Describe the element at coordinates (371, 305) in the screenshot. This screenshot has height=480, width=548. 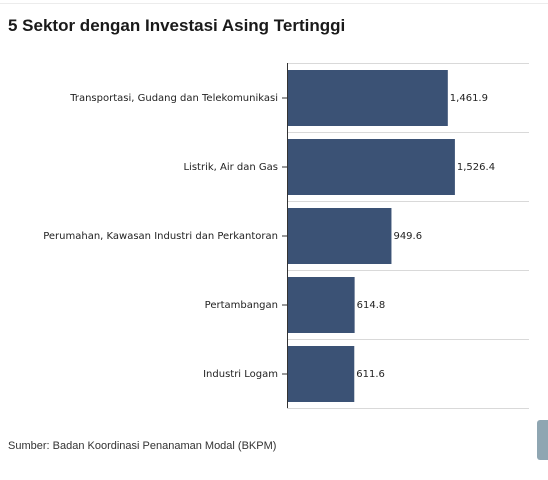
I see `data-label: 614.8` at that location.